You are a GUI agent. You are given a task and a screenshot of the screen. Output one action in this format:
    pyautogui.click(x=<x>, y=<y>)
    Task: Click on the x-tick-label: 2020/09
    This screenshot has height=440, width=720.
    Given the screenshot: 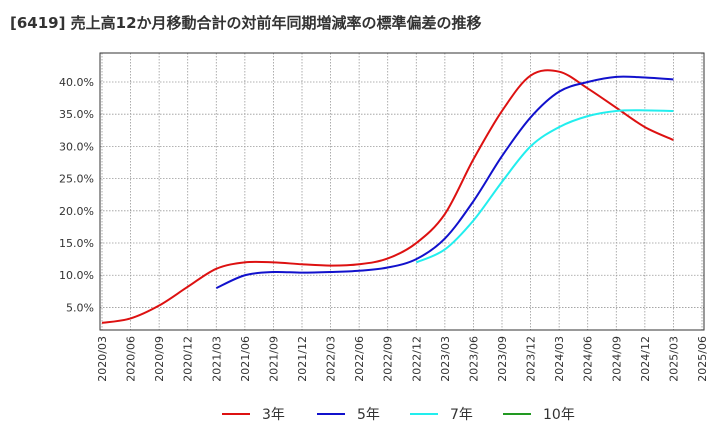 What is the action you would take?
    pyautogui.click(x=159, y=359)
    